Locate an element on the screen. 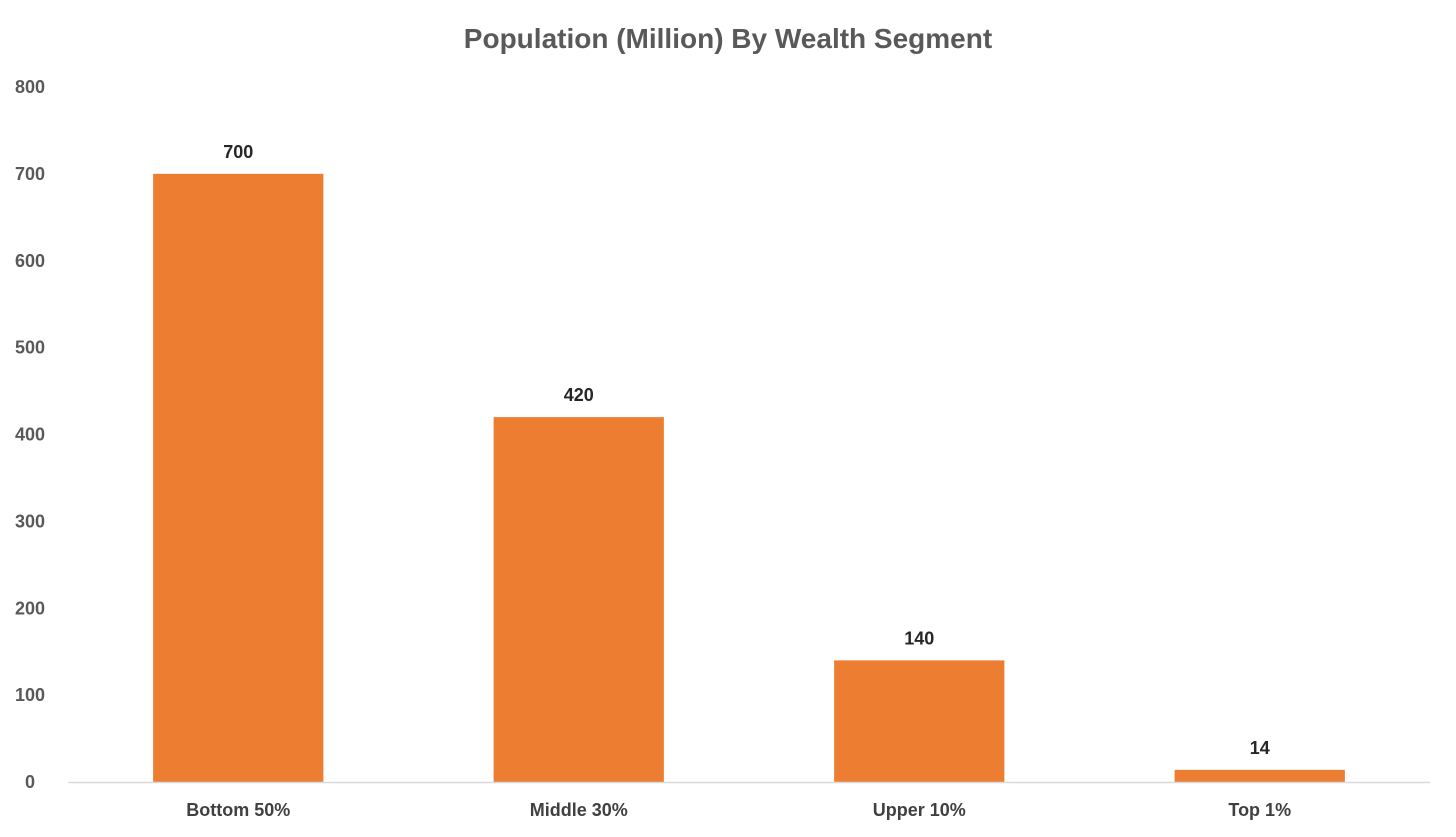  y-tick-label: 100 is located at coordinates (30, 695).